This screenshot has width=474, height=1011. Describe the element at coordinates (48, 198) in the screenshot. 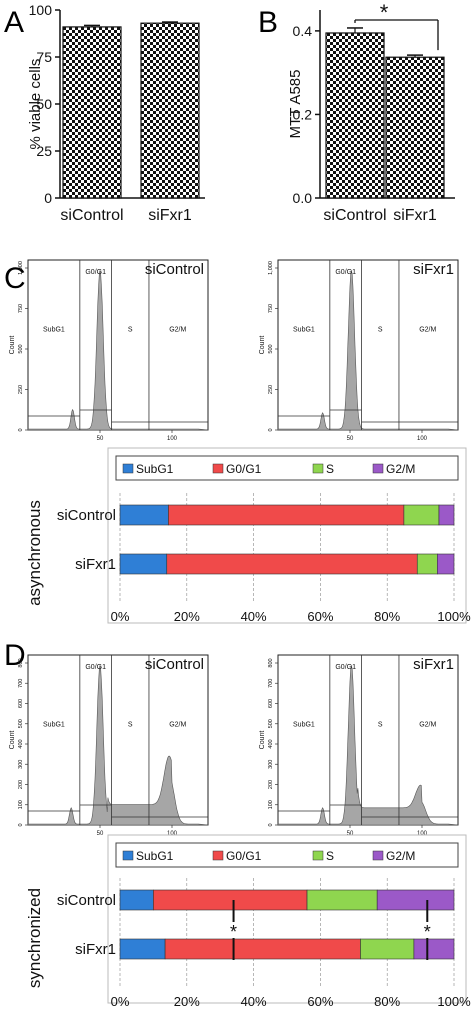

I see `y-tick-label: 0` at that location.